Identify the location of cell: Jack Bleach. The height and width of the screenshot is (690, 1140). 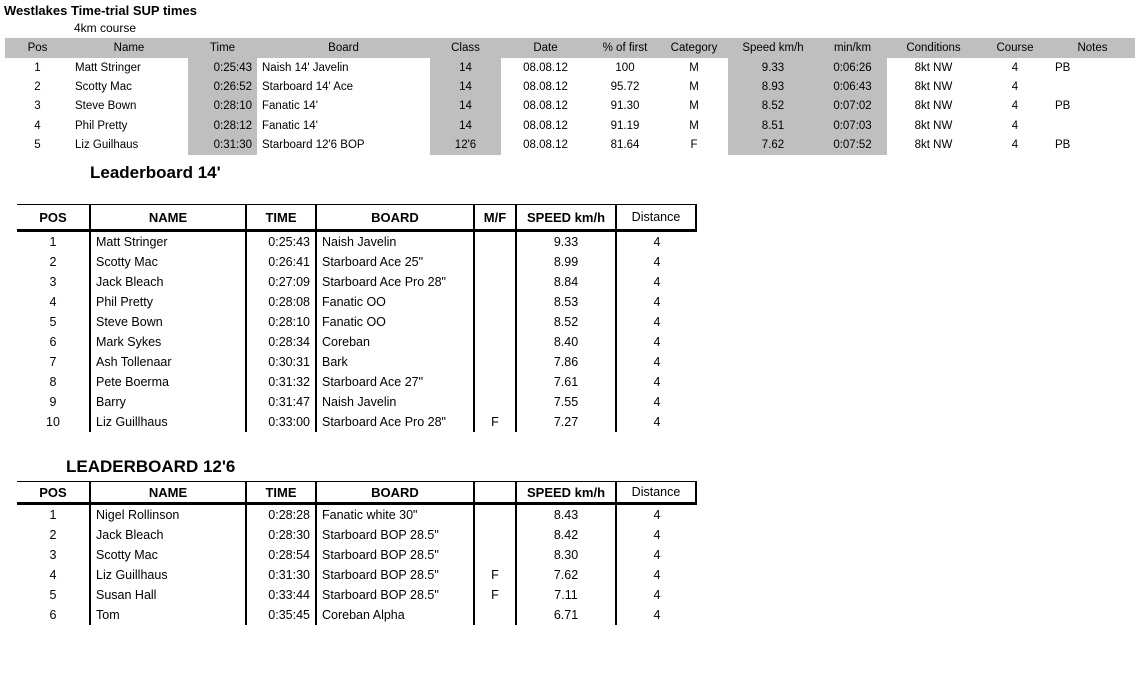
(169, 282).